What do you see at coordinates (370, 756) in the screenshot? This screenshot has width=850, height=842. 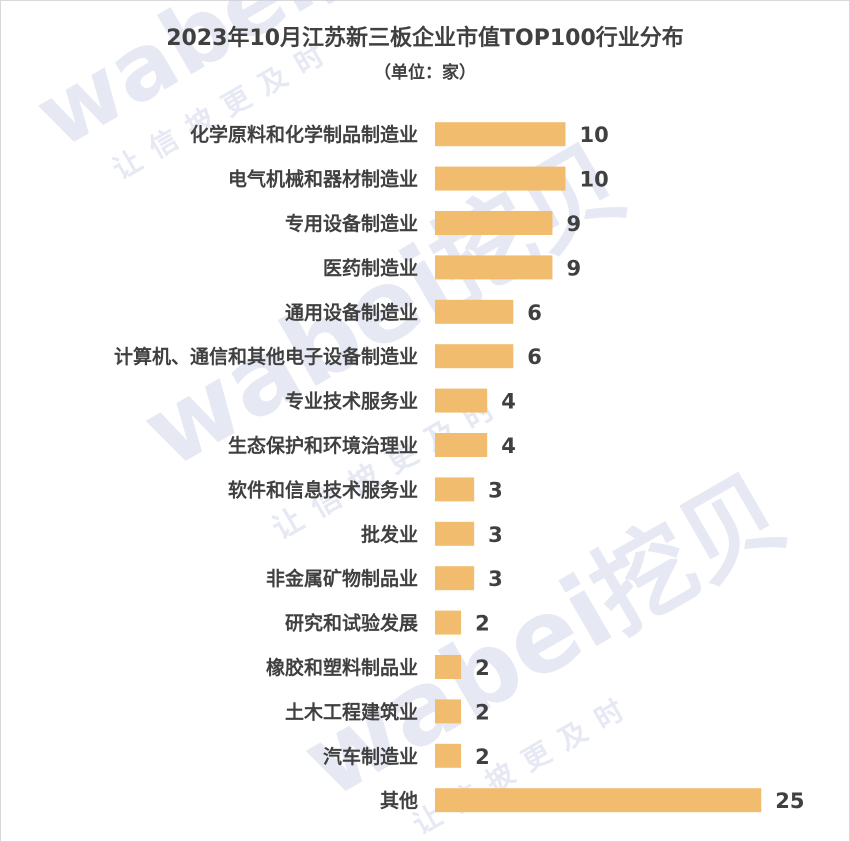 I see `category-label: 汽车制造业` at bounding box center [370, 756].